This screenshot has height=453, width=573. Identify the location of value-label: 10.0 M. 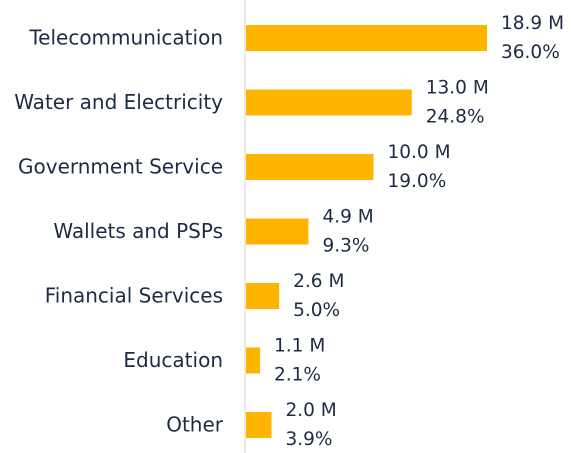
(419, 152).